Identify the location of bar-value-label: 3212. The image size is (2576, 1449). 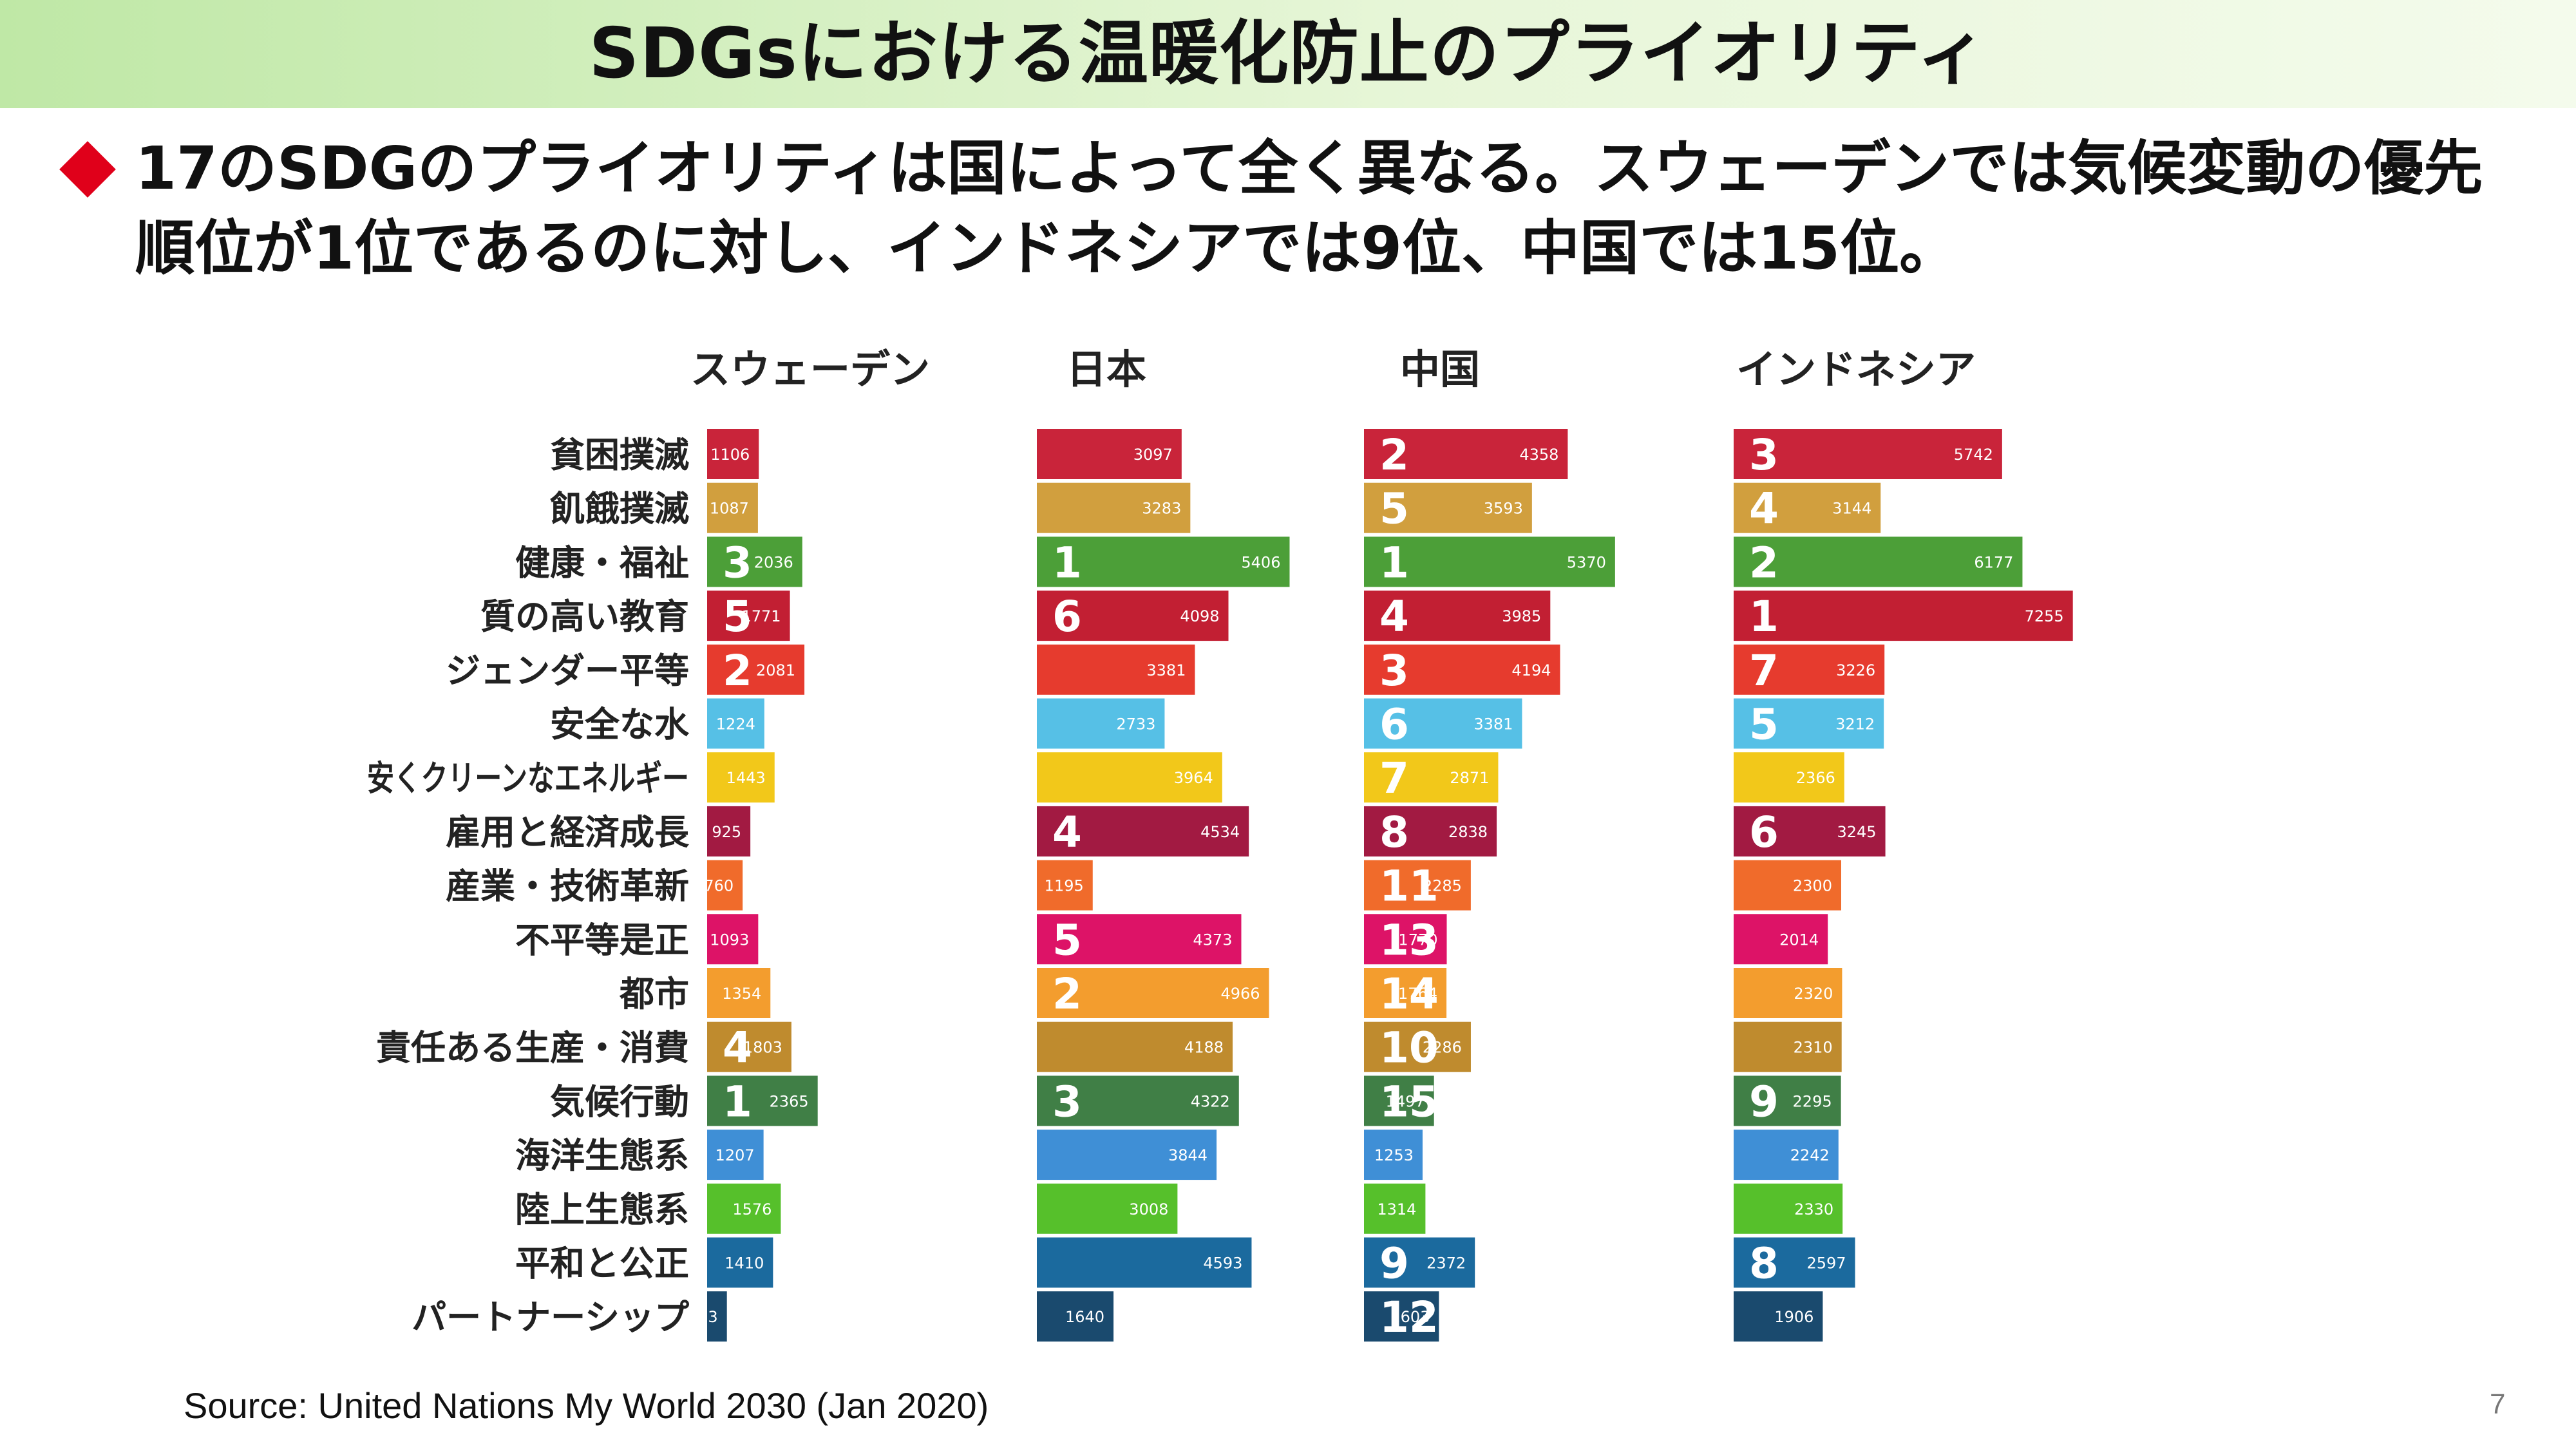
(1855, 724).